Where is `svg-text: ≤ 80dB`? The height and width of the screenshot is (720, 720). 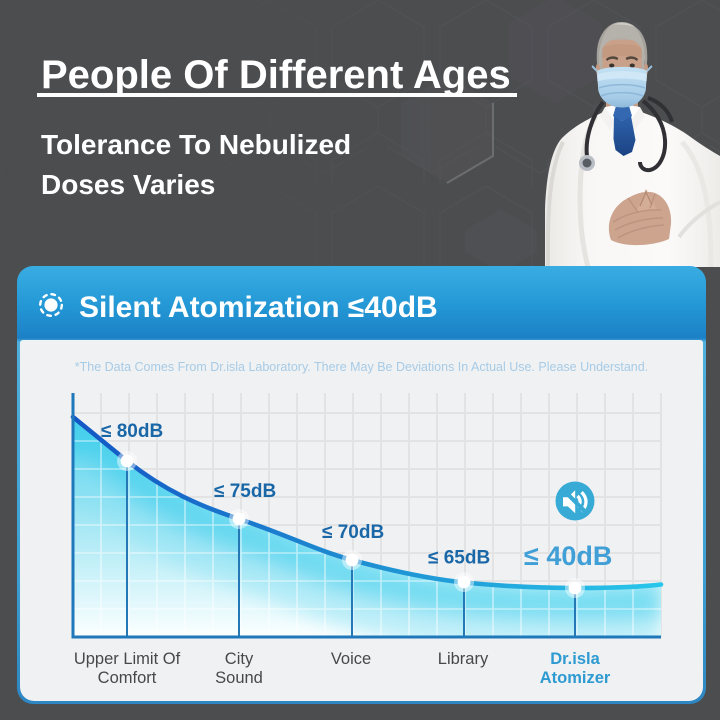 svg-text: ≤ 80dB is located at coordinates (132, 431).